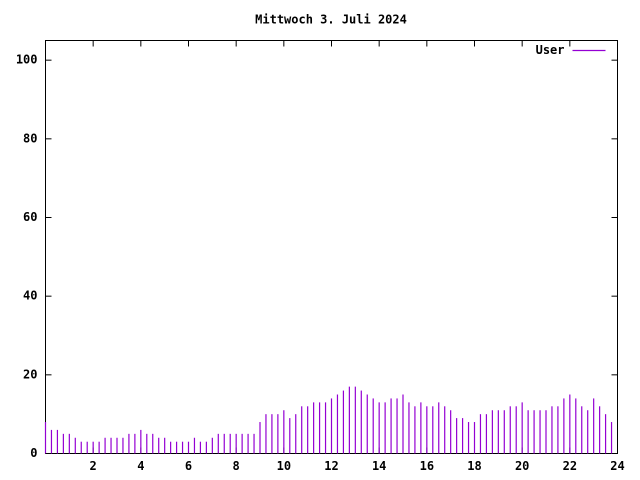 This screenshot has height=480, width=640. What do you see at coordinates (30, 374) in the screenshot?
I see `y-tick-label: 20` at bounding box center [30, 374].